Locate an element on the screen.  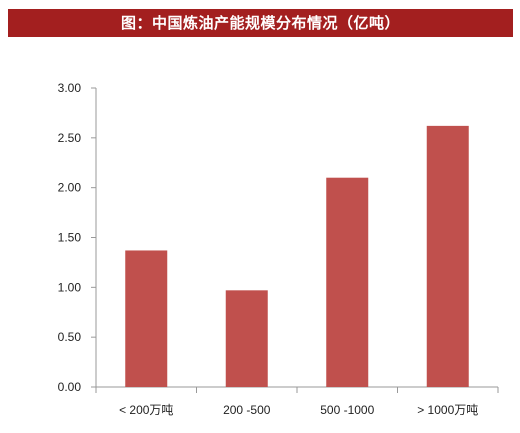
x-axis: < 200万吨 200 -500 500 -1000 > 1000万吨 is located at coordinates (297, 401).